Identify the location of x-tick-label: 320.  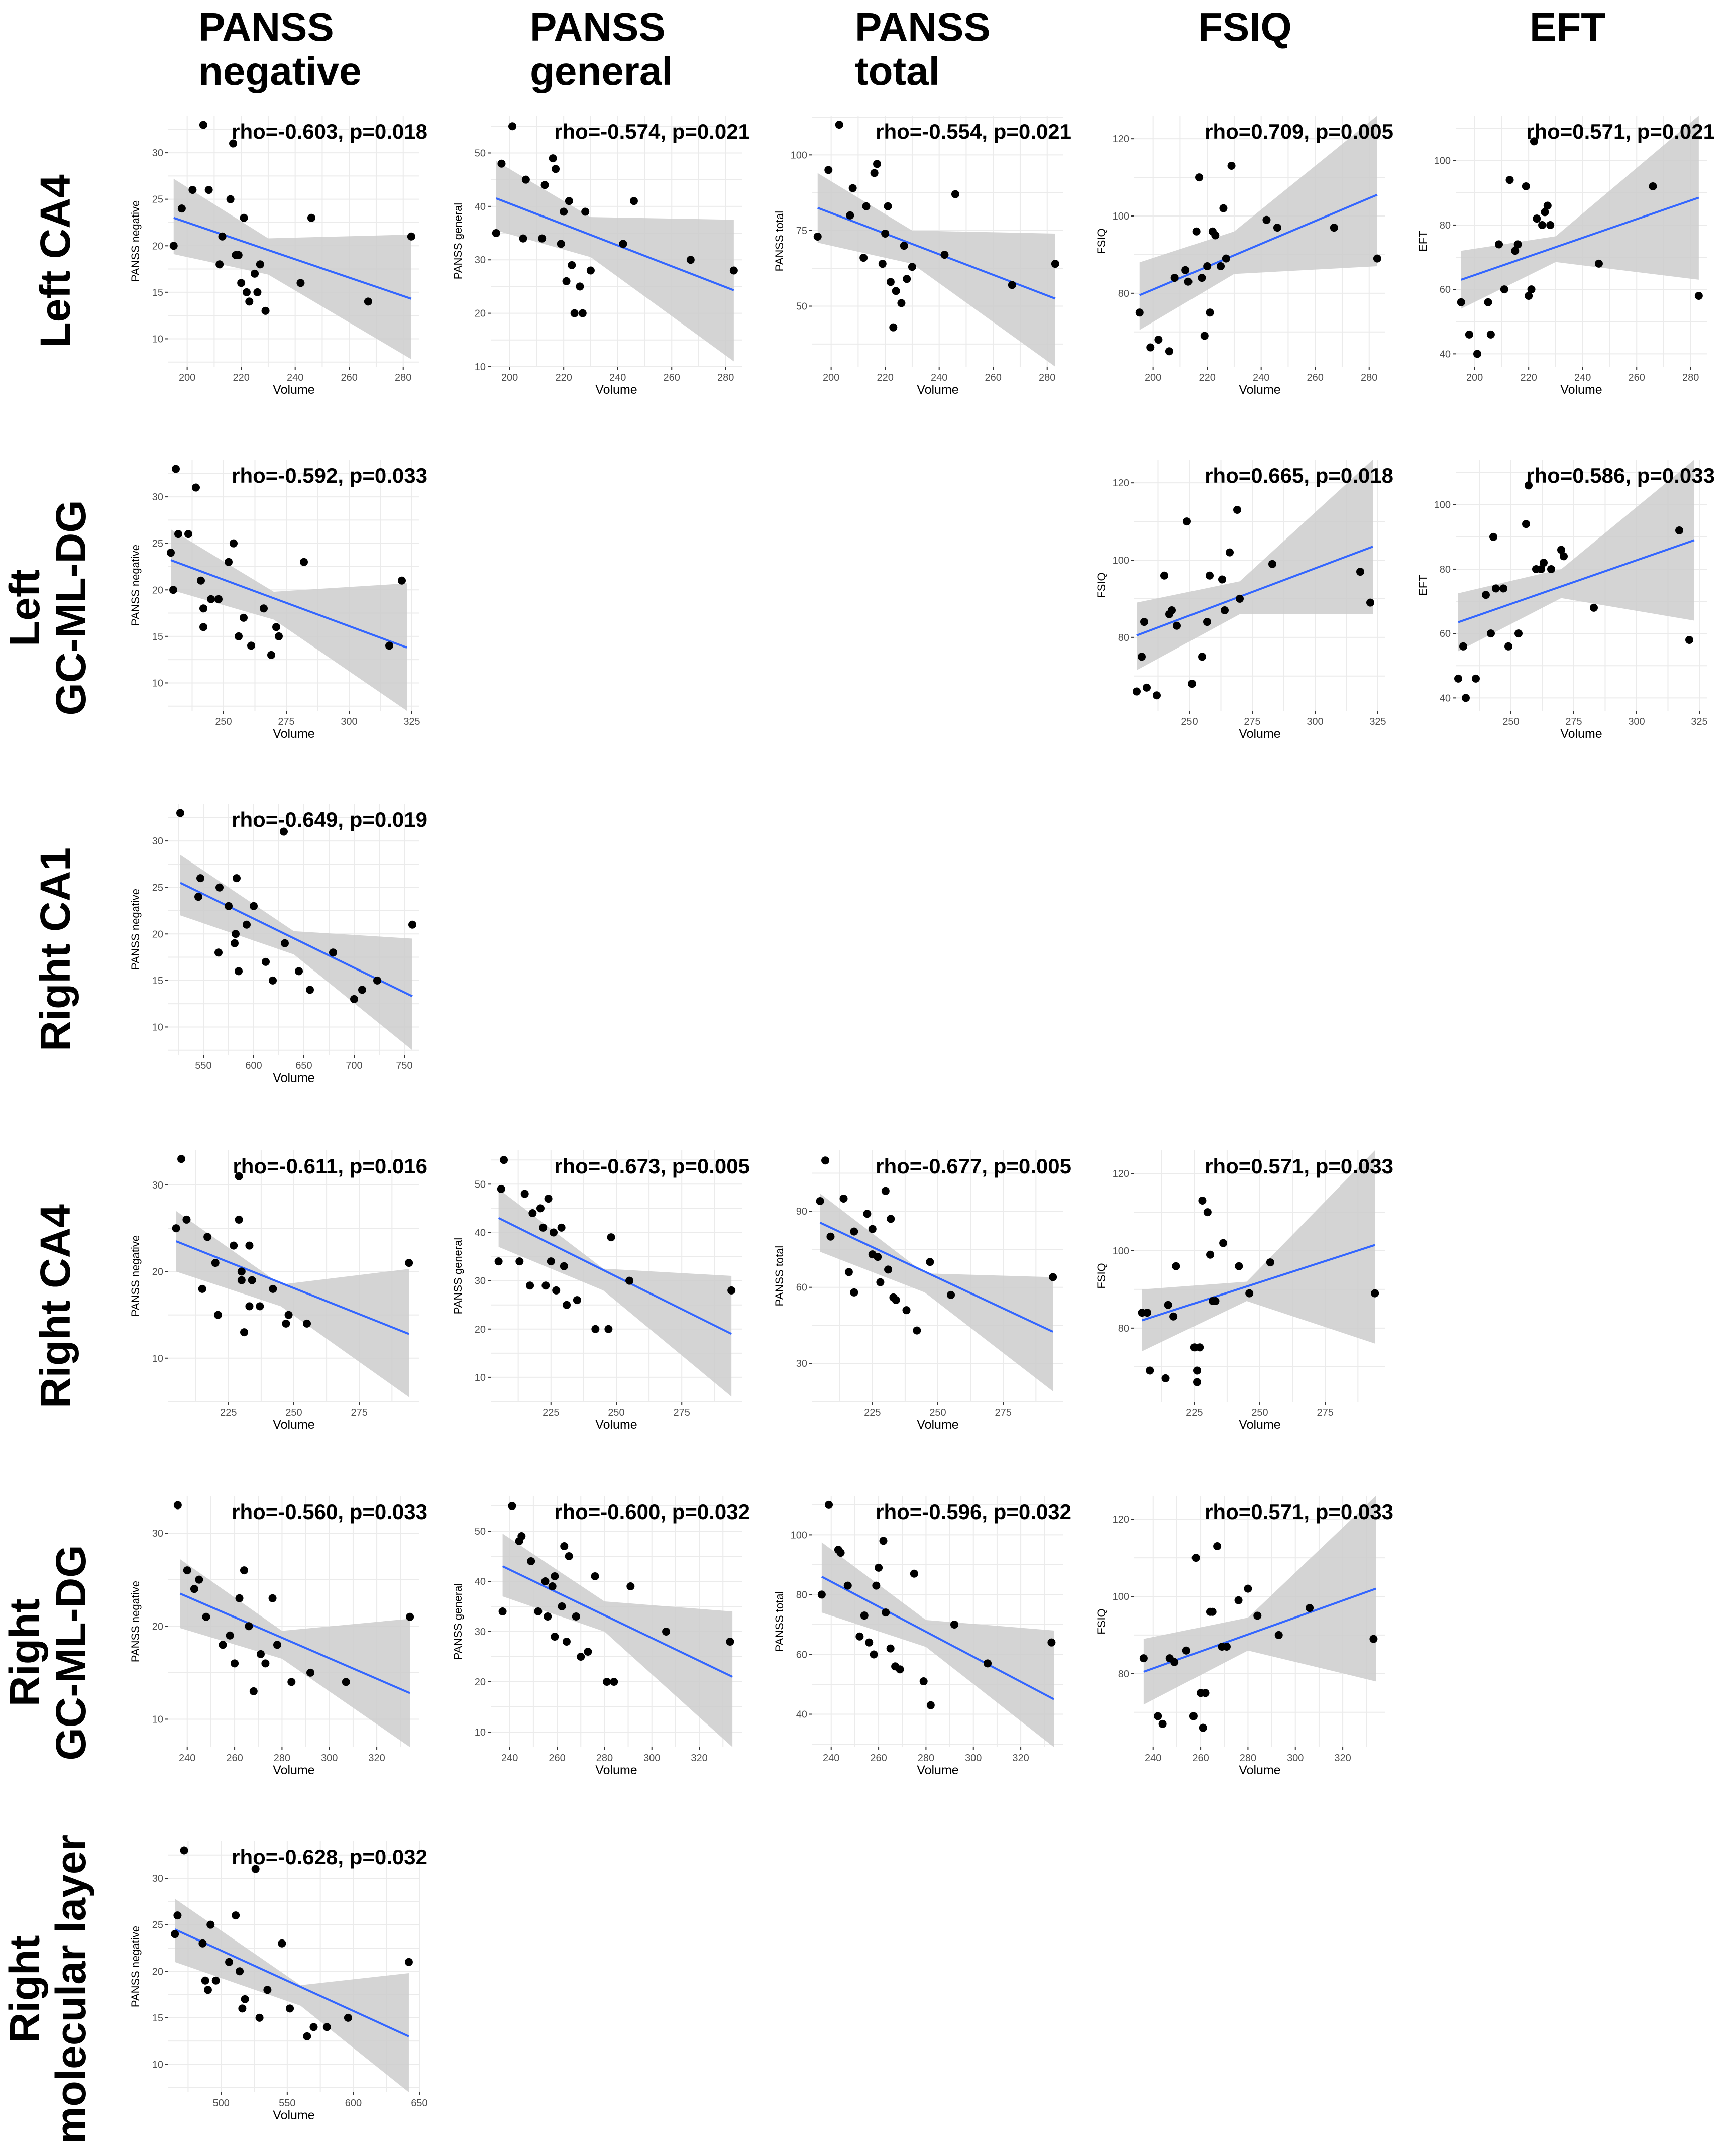
(699, 1758).